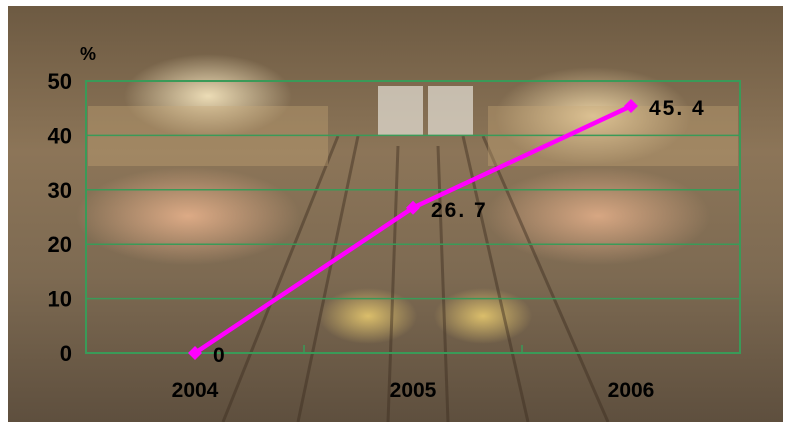  Describe the element at coordinates (413, 390) in the screenshot. I see `x-tick-label: 2005` at that location.